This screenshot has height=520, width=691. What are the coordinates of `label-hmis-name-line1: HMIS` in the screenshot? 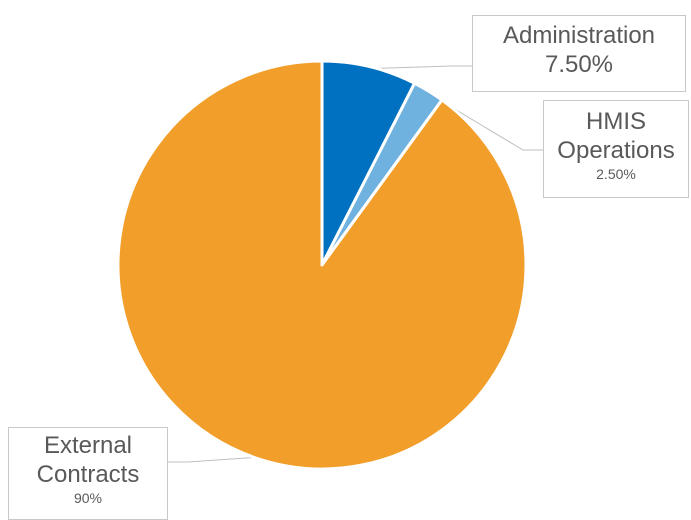 It's located at (616, 121).